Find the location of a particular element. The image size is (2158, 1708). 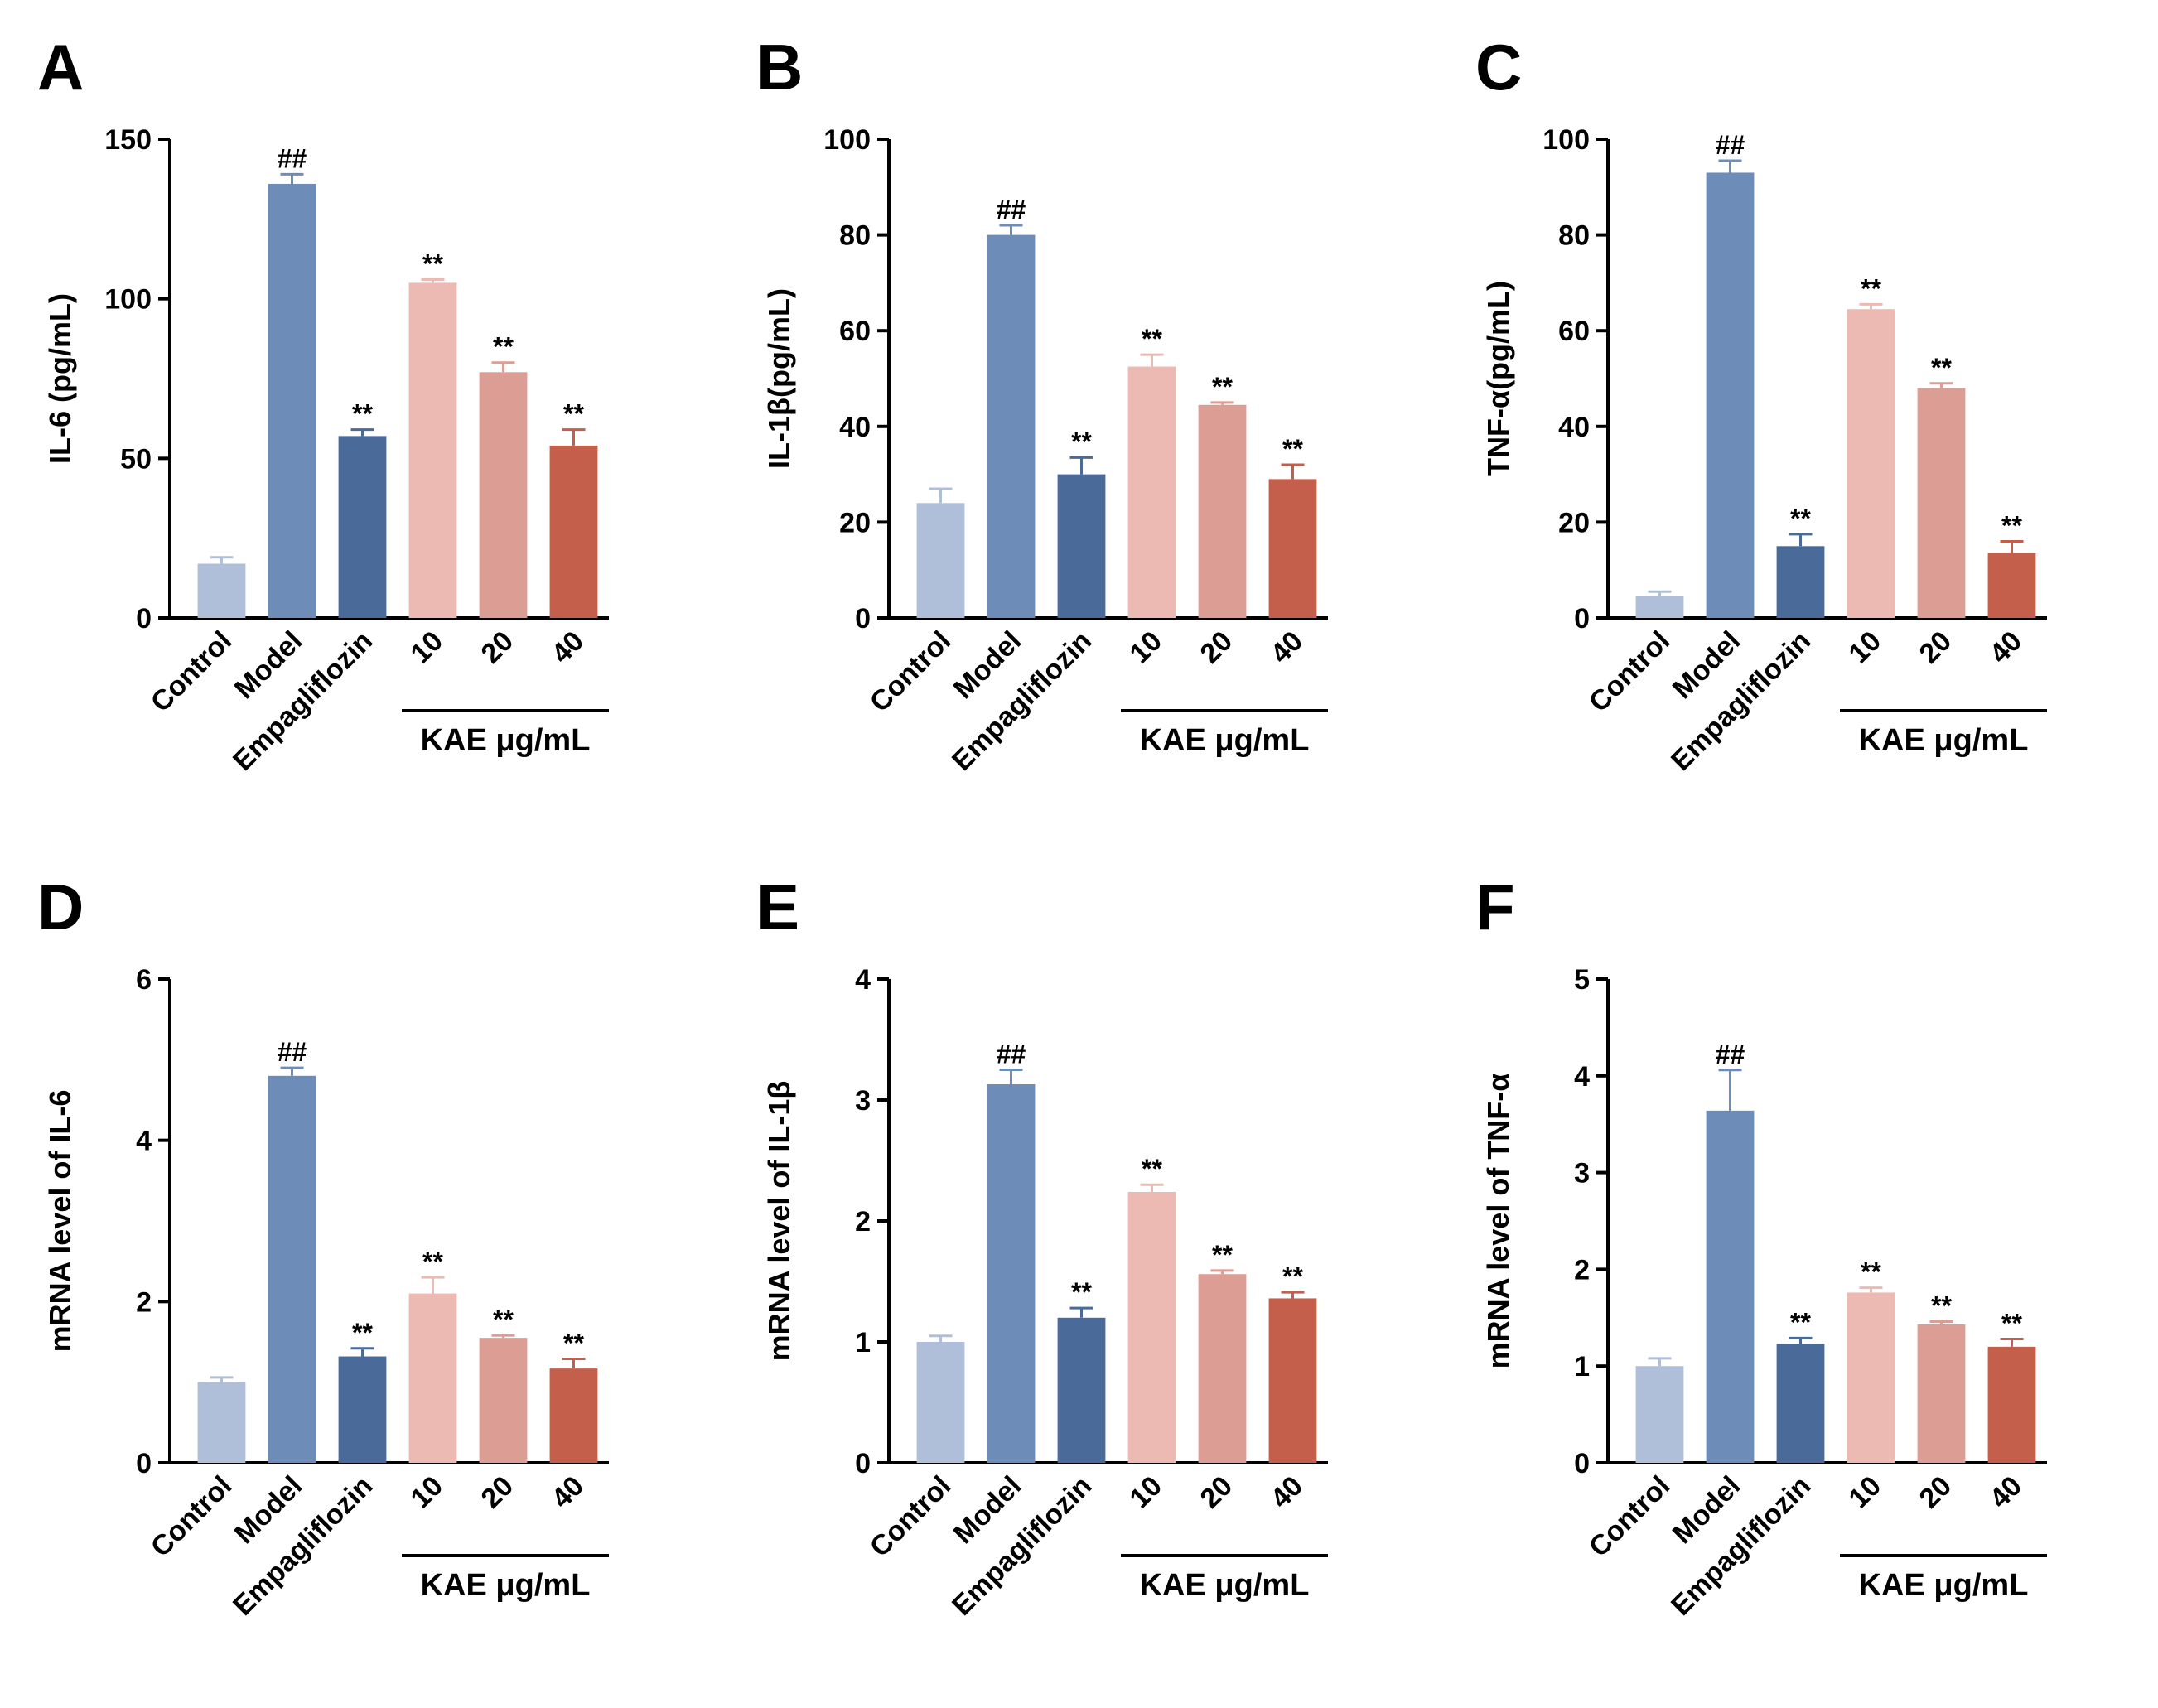

y-axis-label: TNF-α(pg/mL) is located at coordinates (1498, 378).